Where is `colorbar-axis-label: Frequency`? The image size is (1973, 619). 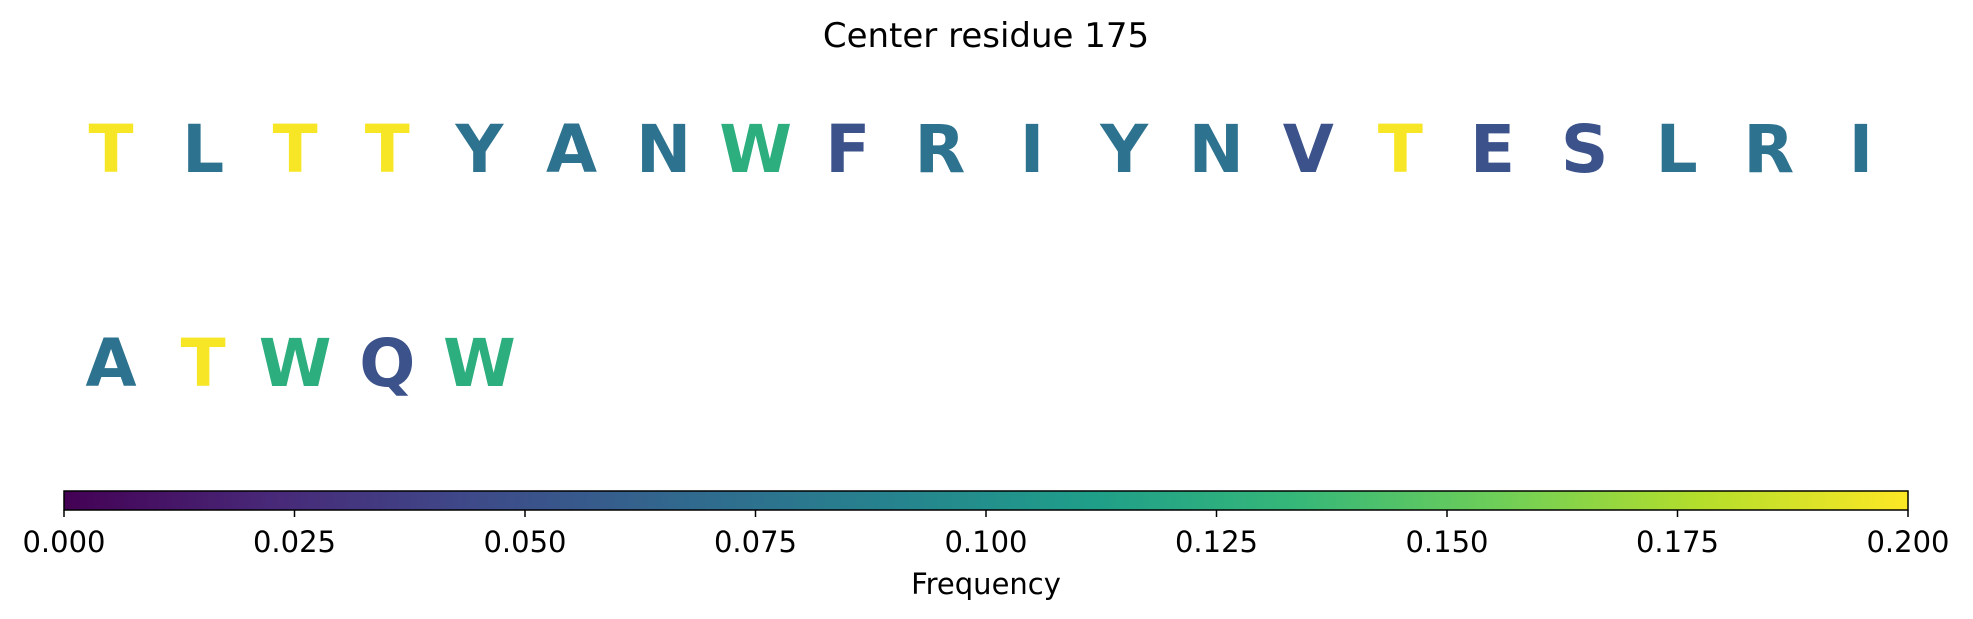
colorbar-axis-label: Frequency is located at coordinates (986, 584).